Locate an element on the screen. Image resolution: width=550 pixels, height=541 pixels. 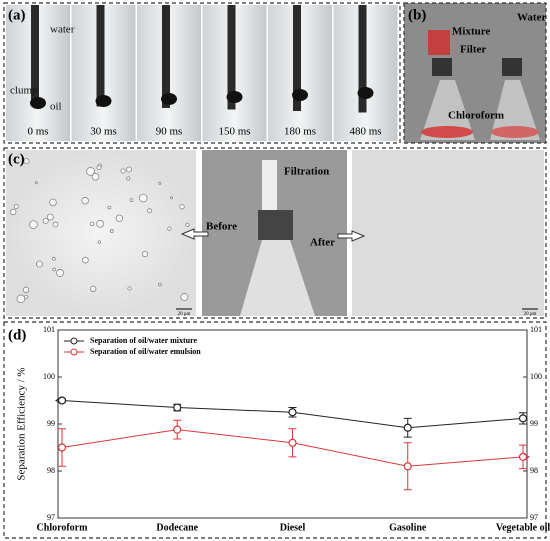
legend-label: Separation of oil/water mixture is located at coordinates (143, 340).